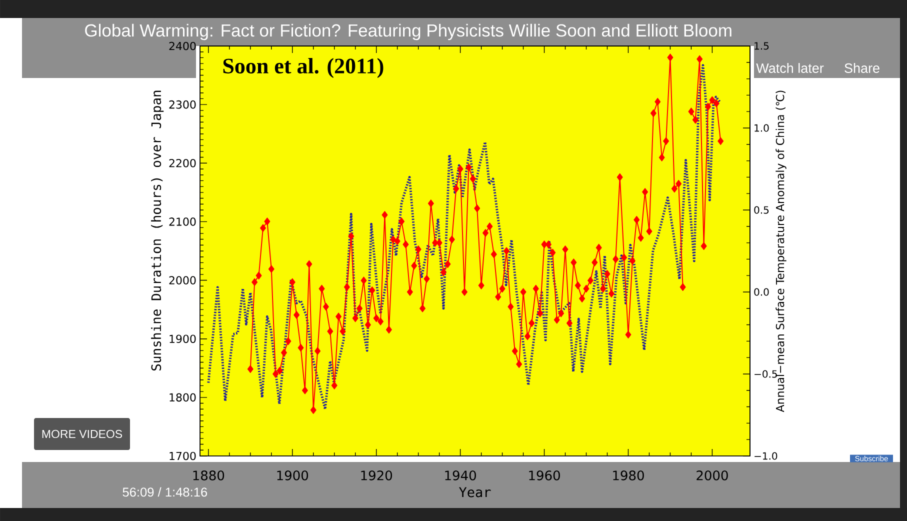  Describe the element at coordinates (303, 68) in the screenshot. I see `text: Soon et al. (2011)` at that location.